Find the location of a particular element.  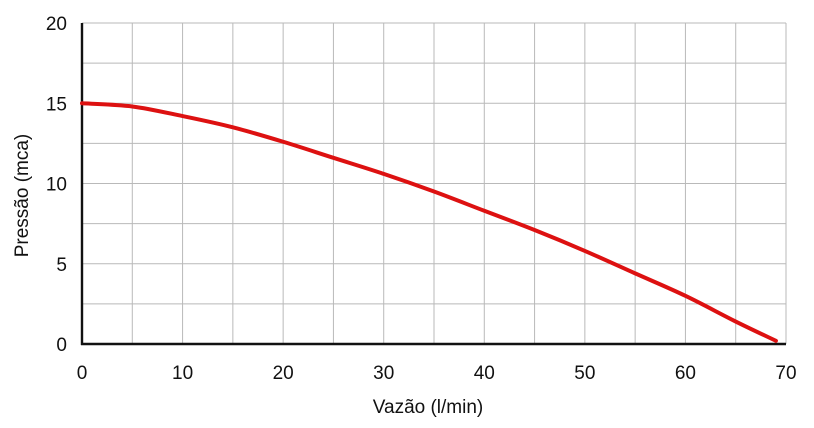

y-tick-label: 10 is located at coordinates (56, 185).